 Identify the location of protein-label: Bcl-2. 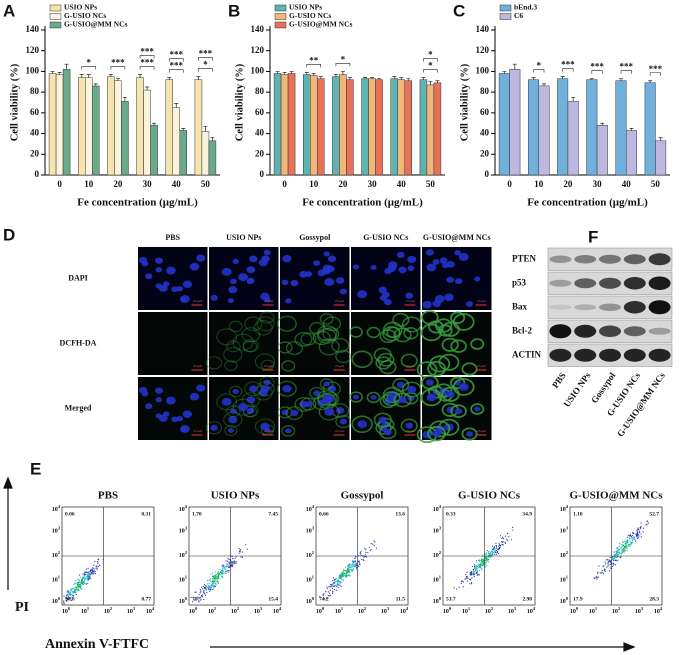
(522, 330).